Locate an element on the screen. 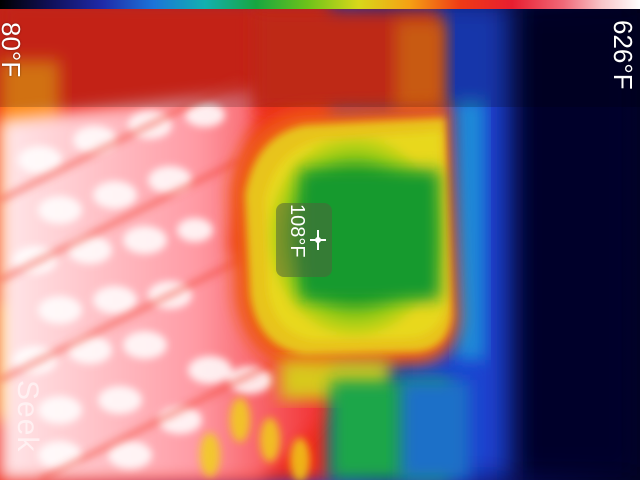 The image size is (640, 480). max-temperature-label: 626°F is located at coordinates (623, 55).